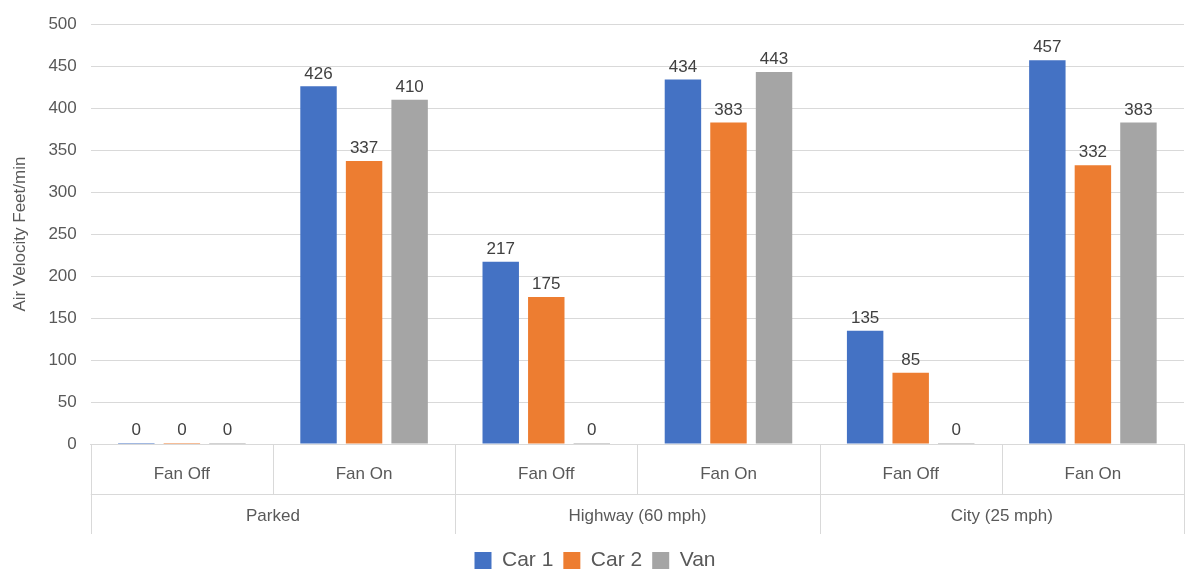 Image resolution: width=1196 pixels, height=585 pixels. I want to click on data-label: 410, so click(409, 86).